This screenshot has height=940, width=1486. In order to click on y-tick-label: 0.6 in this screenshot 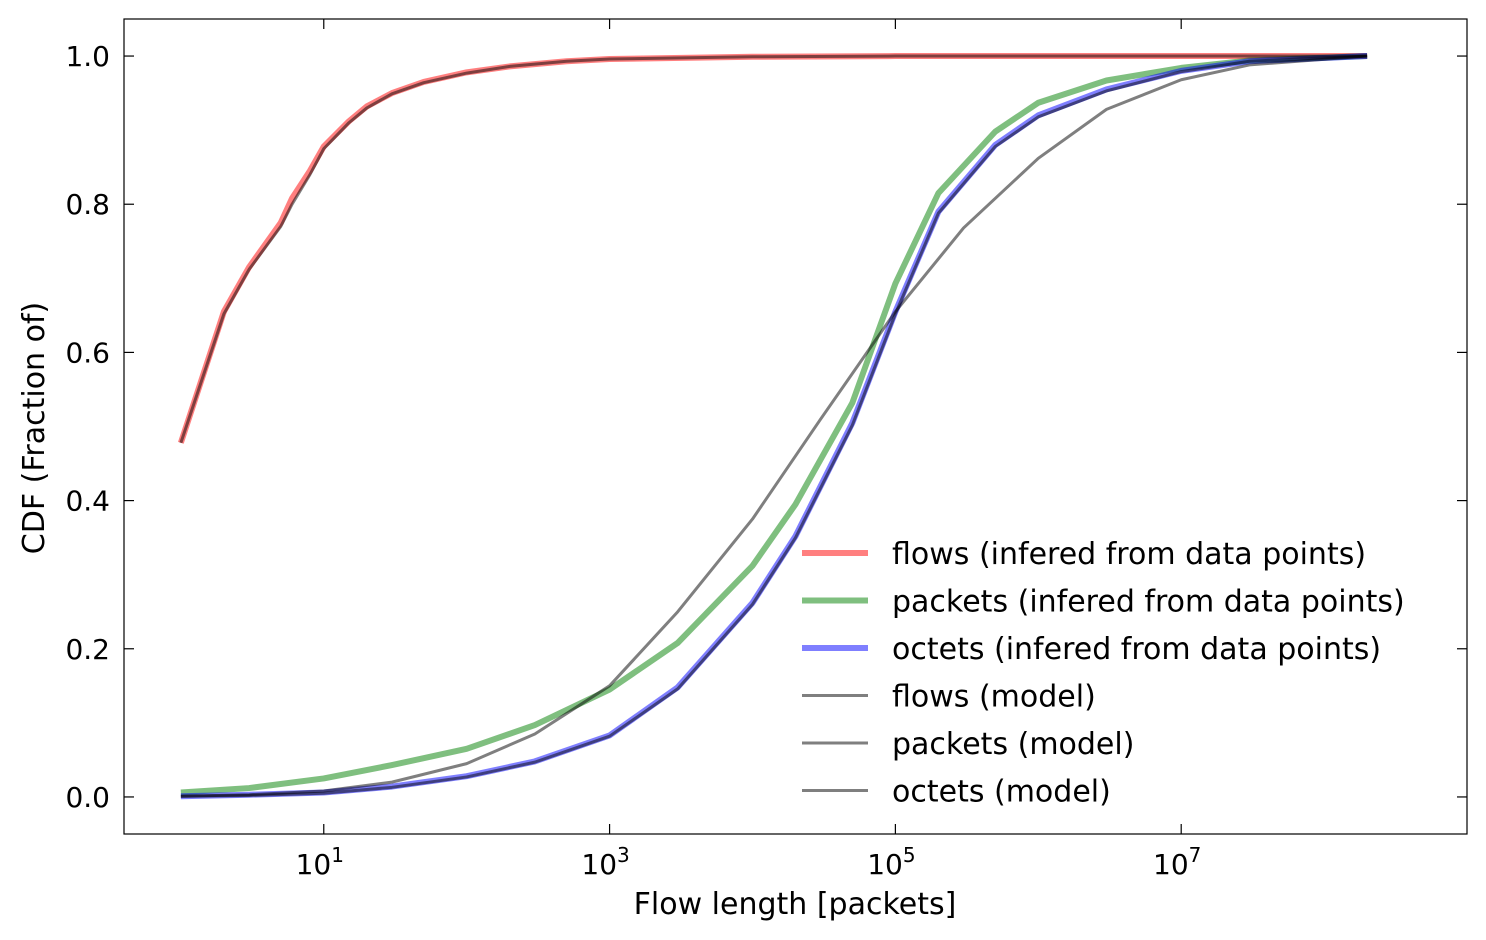, I will do `click(87, 352)`.